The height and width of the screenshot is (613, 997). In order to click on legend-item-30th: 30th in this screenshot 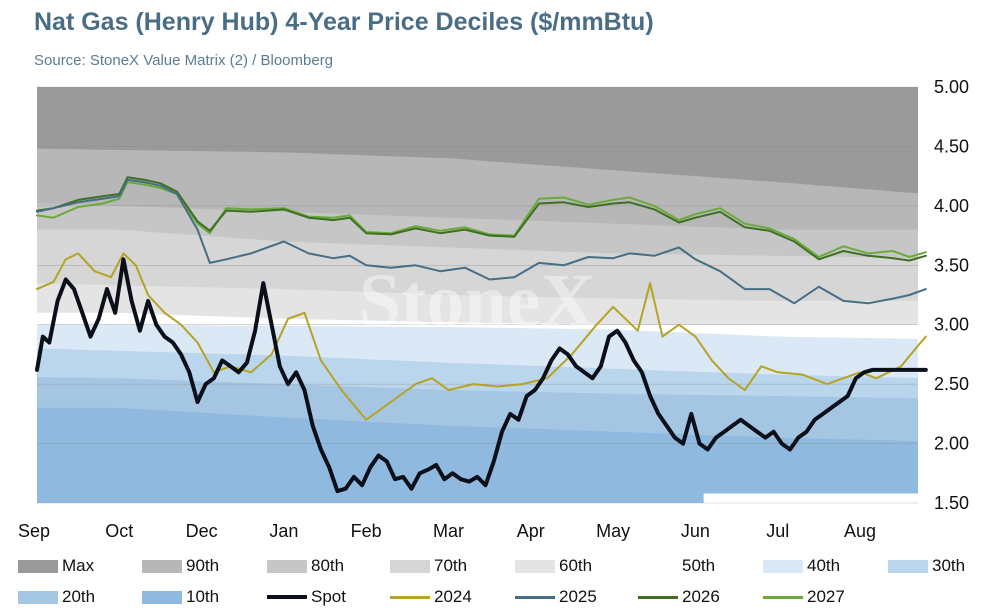, I will do `click(926, 566)`.